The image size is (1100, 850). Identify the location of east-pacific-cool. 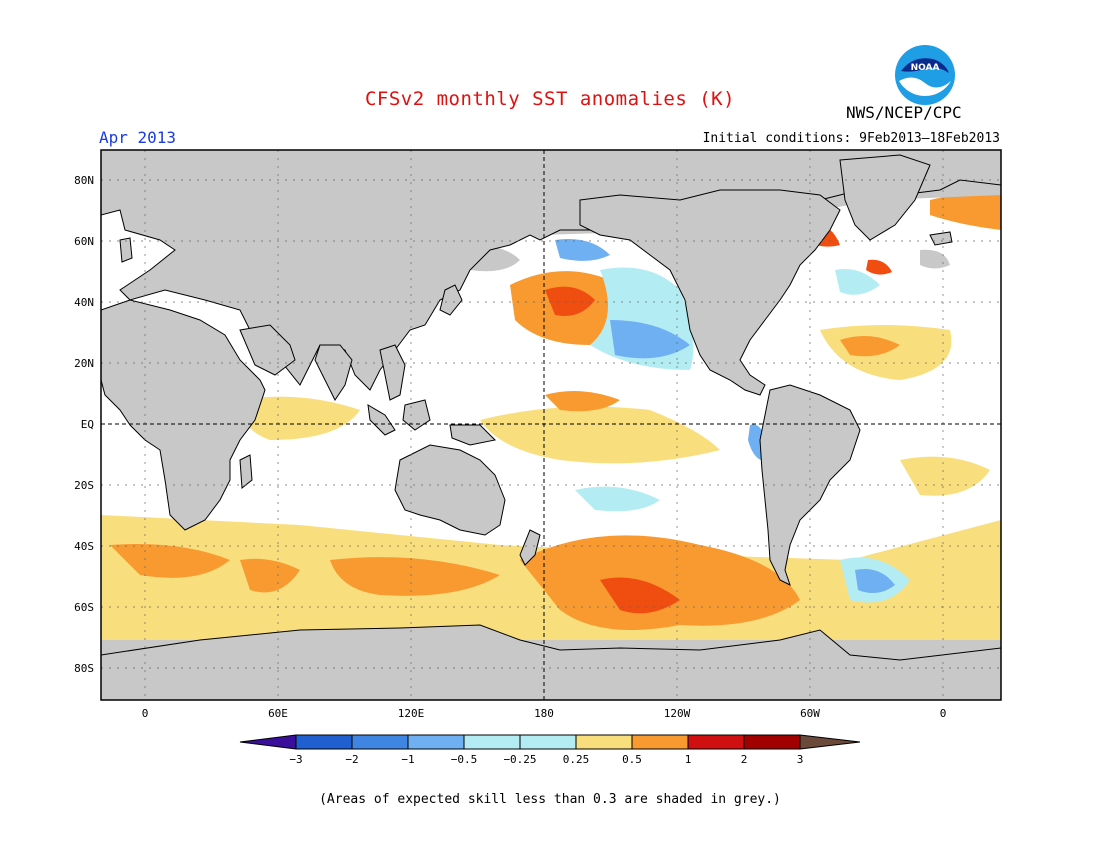
(617, 499).